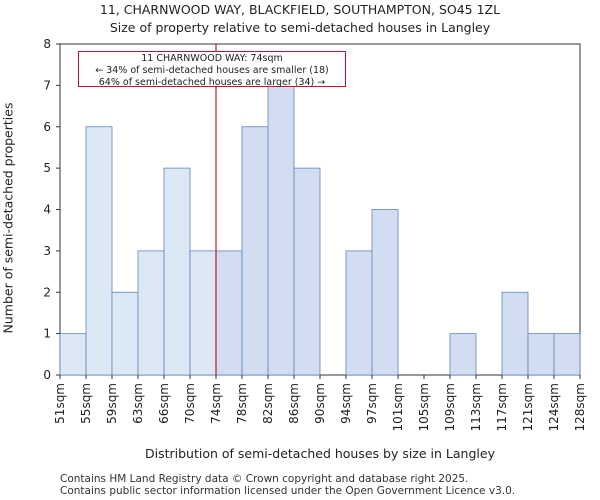  What do you see at coordinates (268, 403) in the screenshot?
I see `x-tick-label: 82sqm` at bounding box center [268, 403].